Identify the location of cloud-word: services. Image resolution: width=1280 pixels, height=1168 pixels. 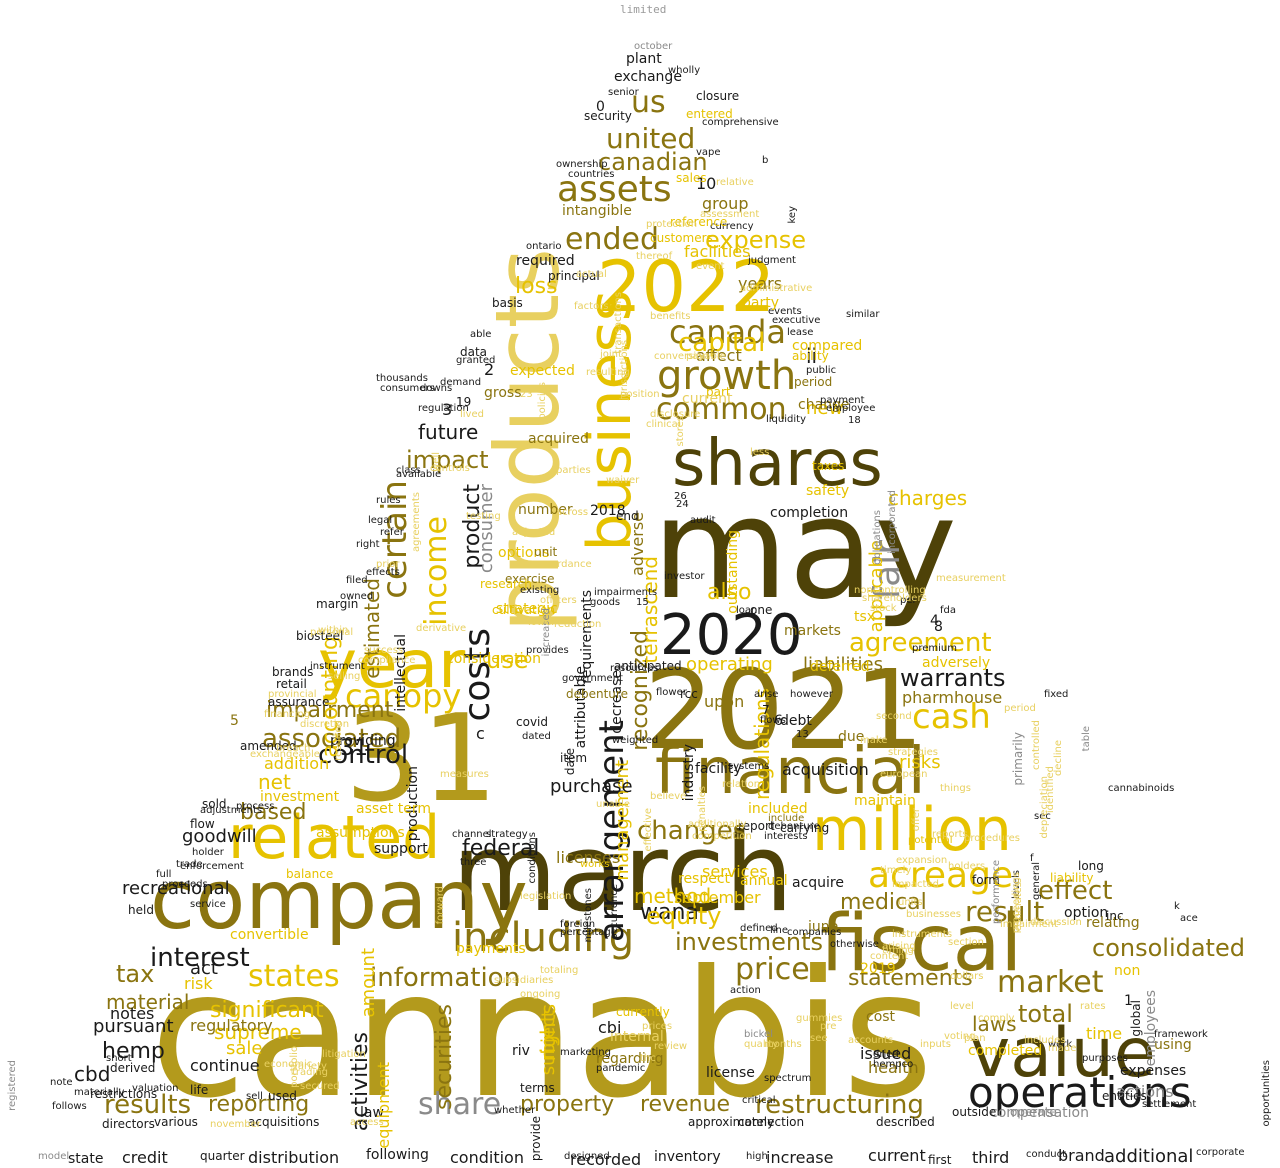
(735, 871).